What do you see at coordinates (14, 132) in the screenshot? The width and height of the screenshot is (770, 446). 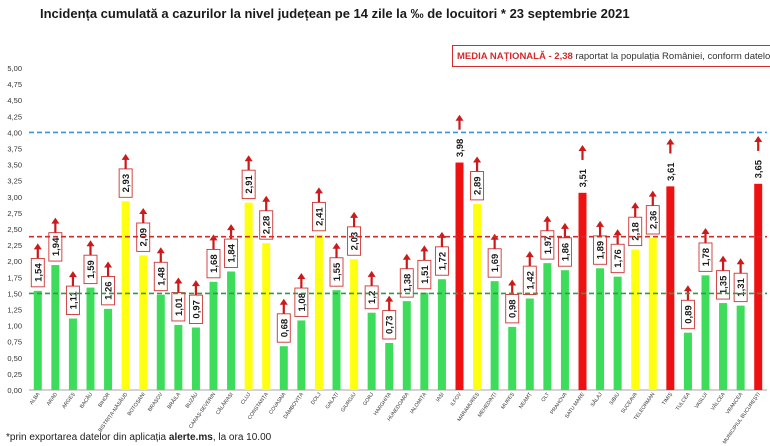 I see `y-tick-label: 4,00` at bounding box center [14, 132].